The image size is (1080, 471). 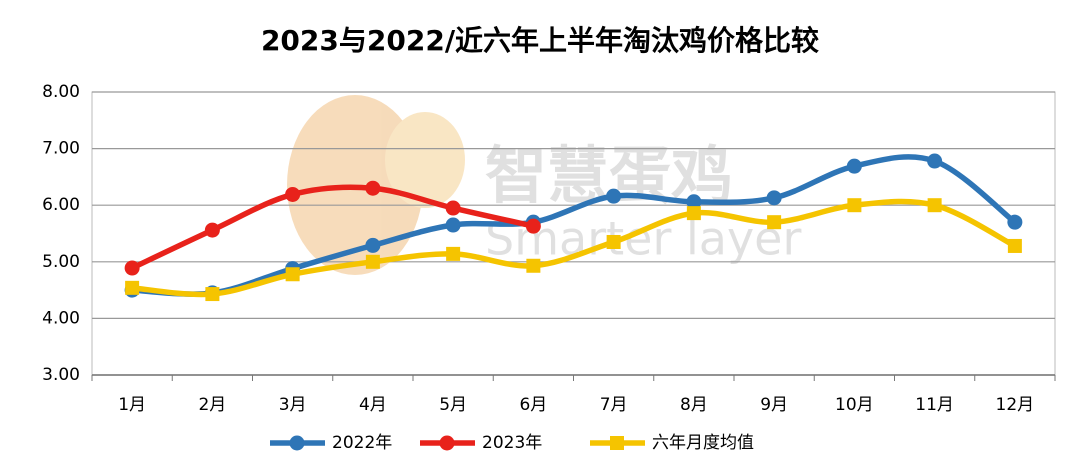 I want to click on x-tick-label: 11月, so click(x=934, y=405).